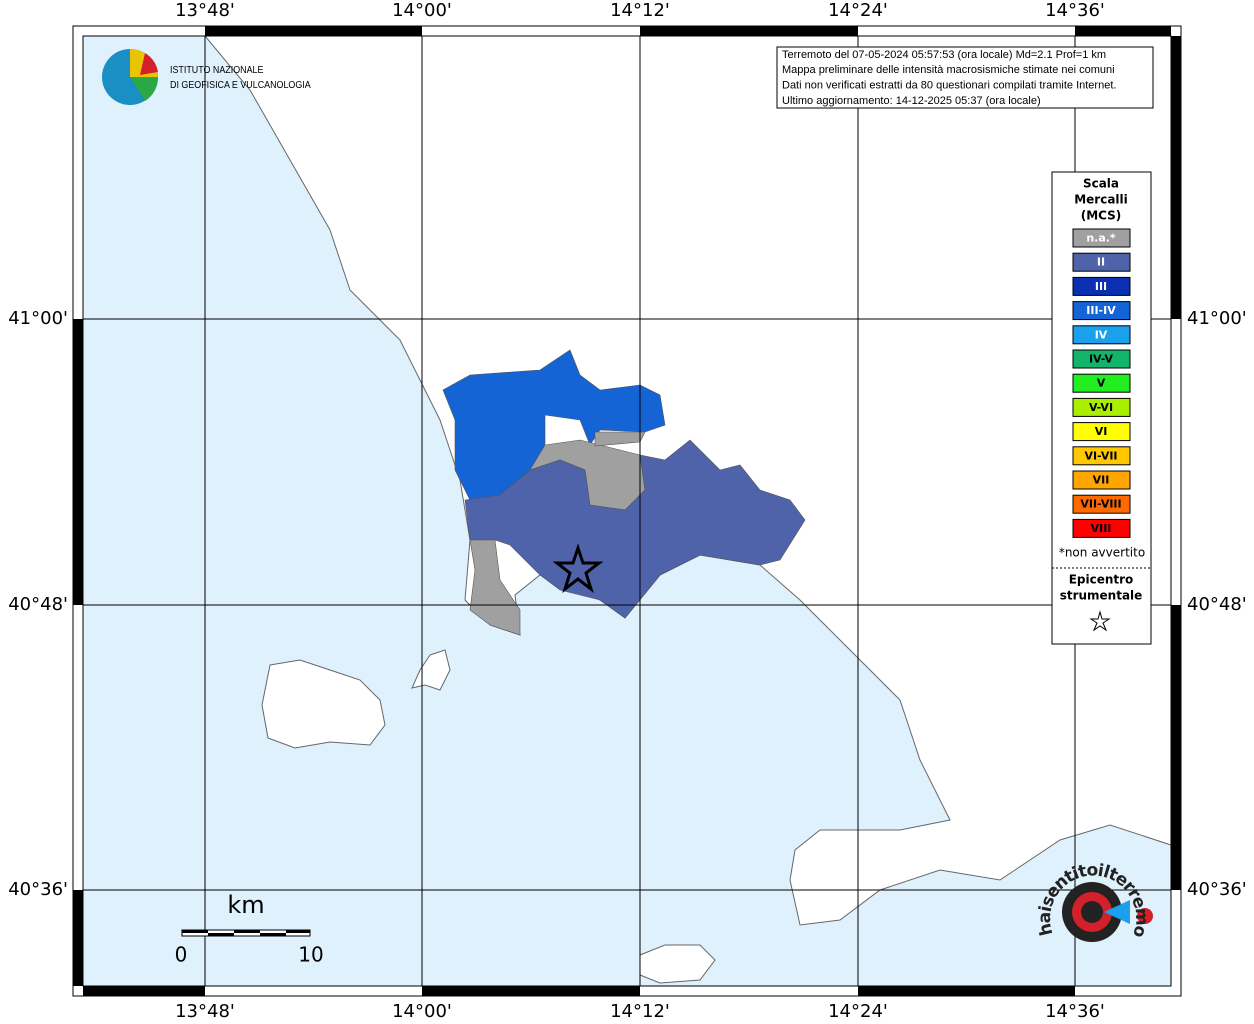  I want to click on legend-label: IV-V, so click(1101, 359).